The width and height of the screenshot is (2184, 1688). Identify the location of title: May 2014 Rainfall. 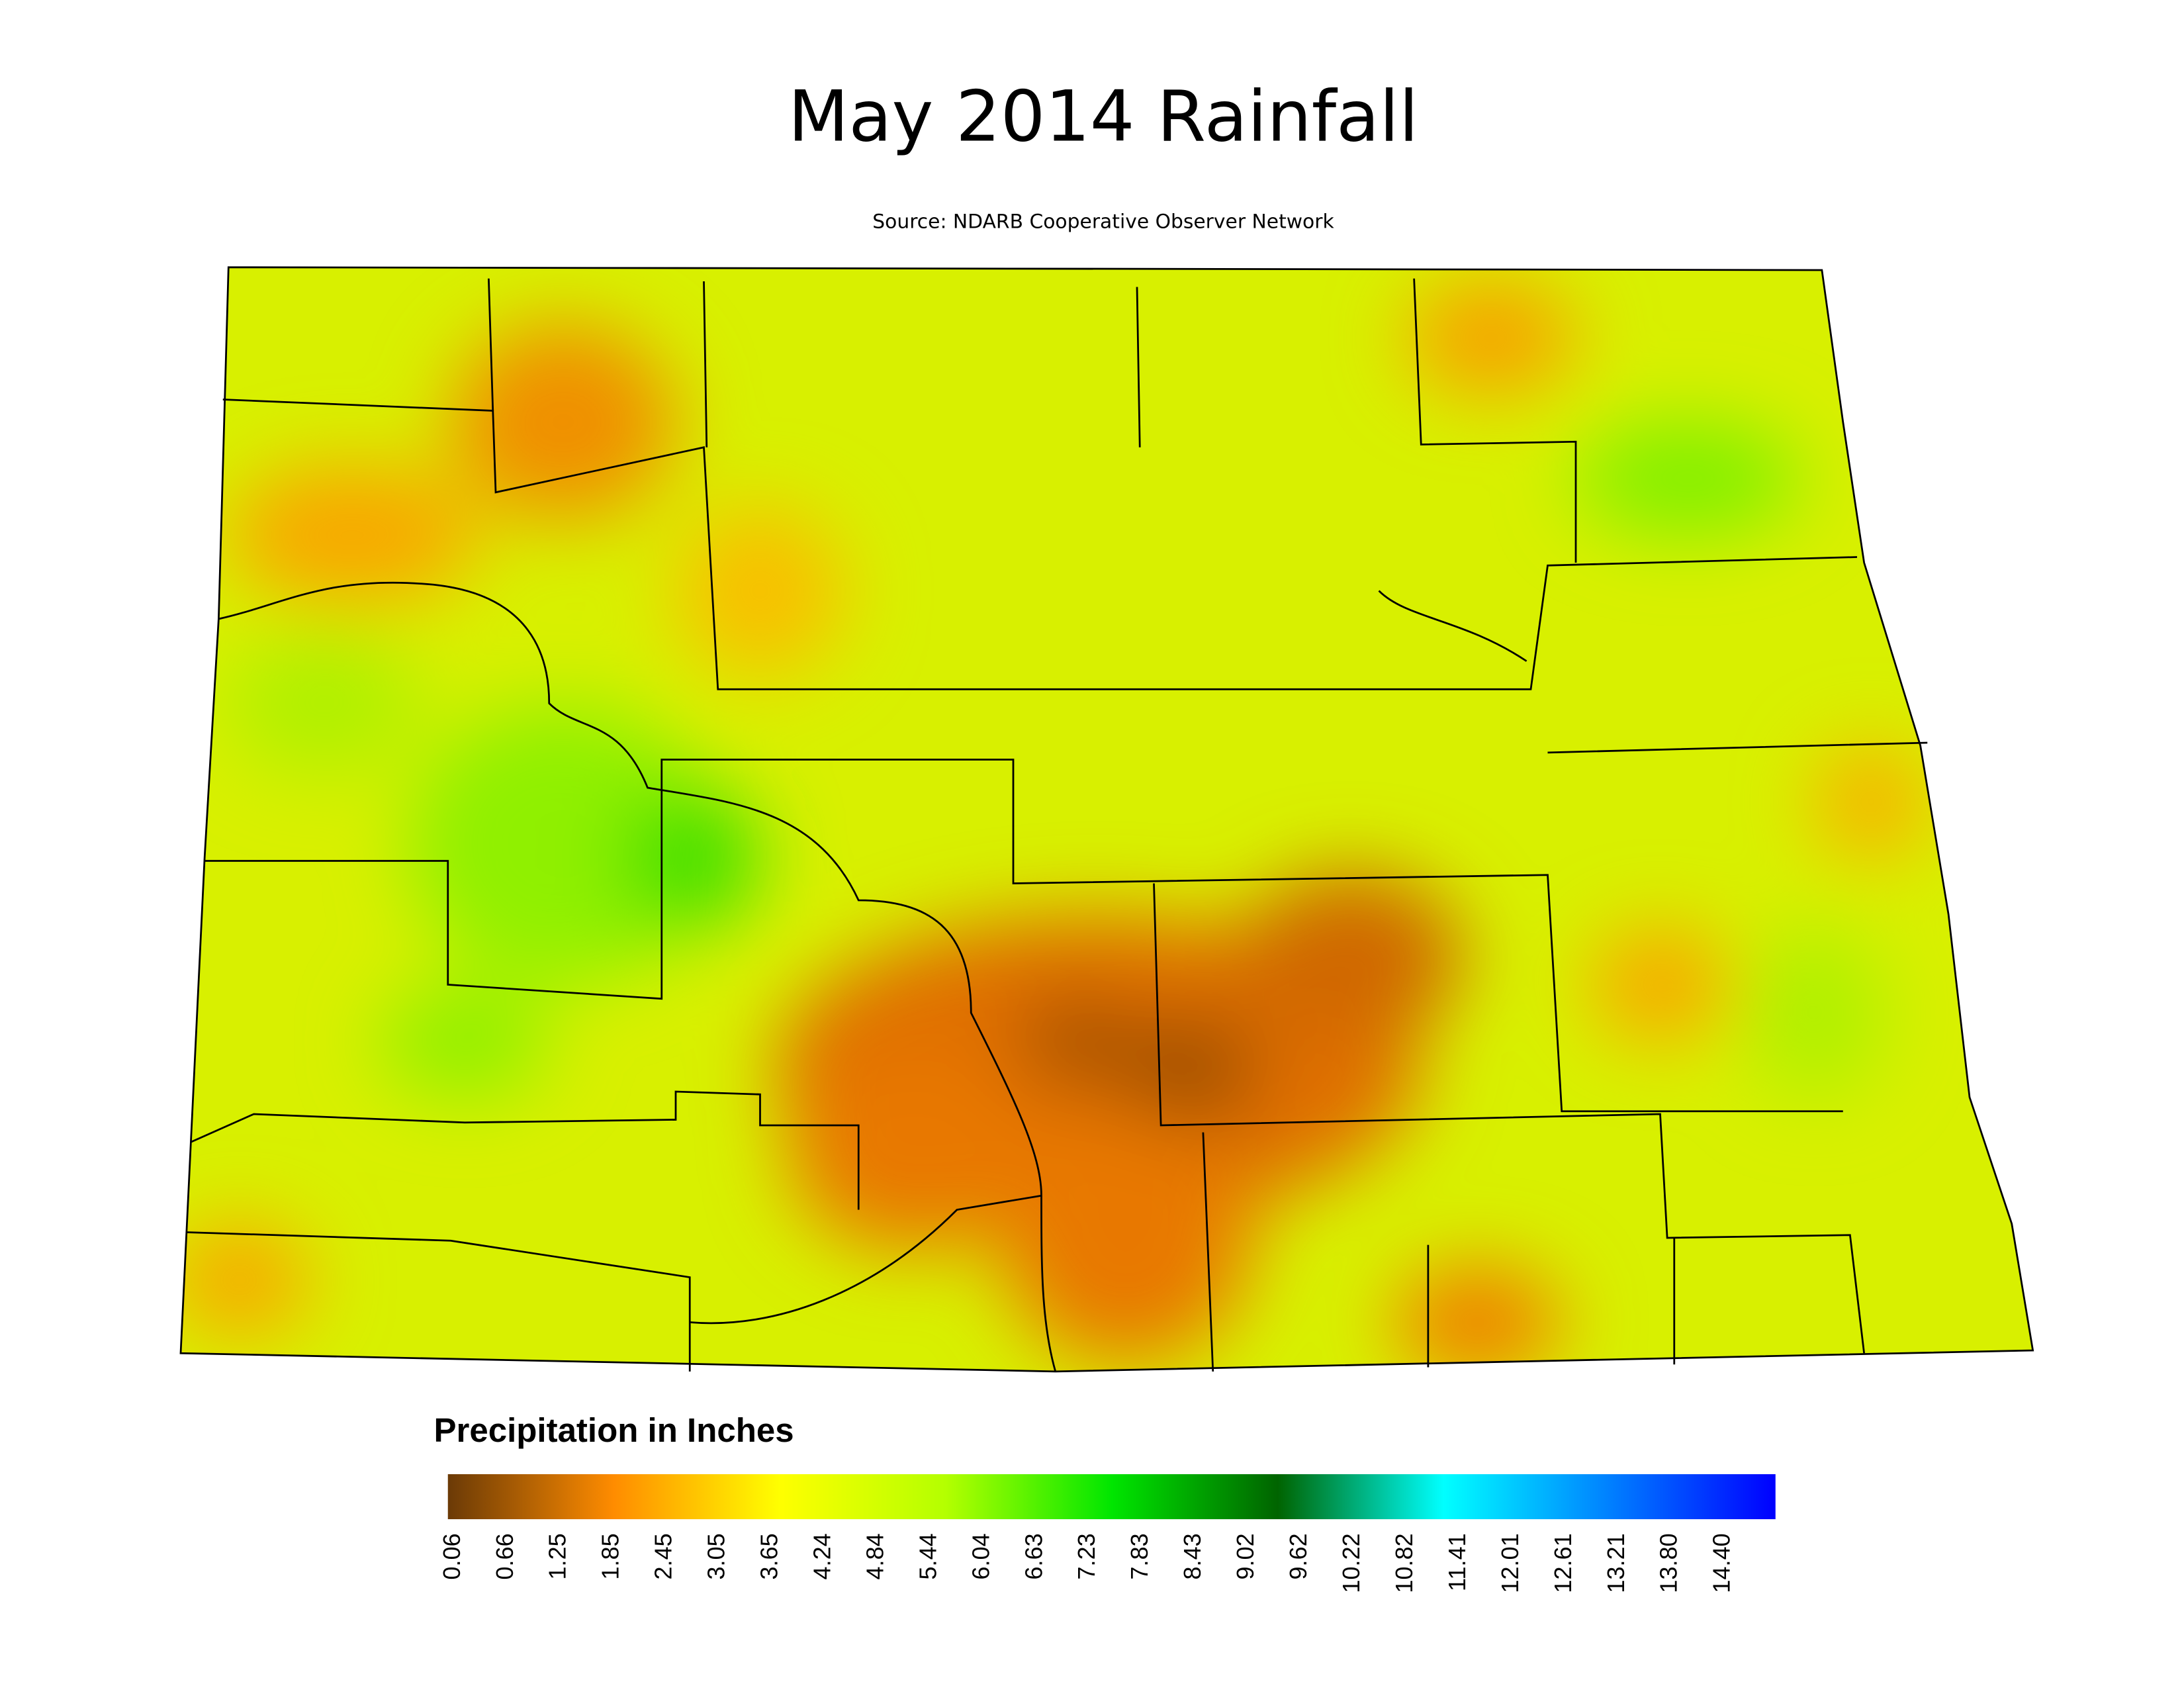
(1103, 117).